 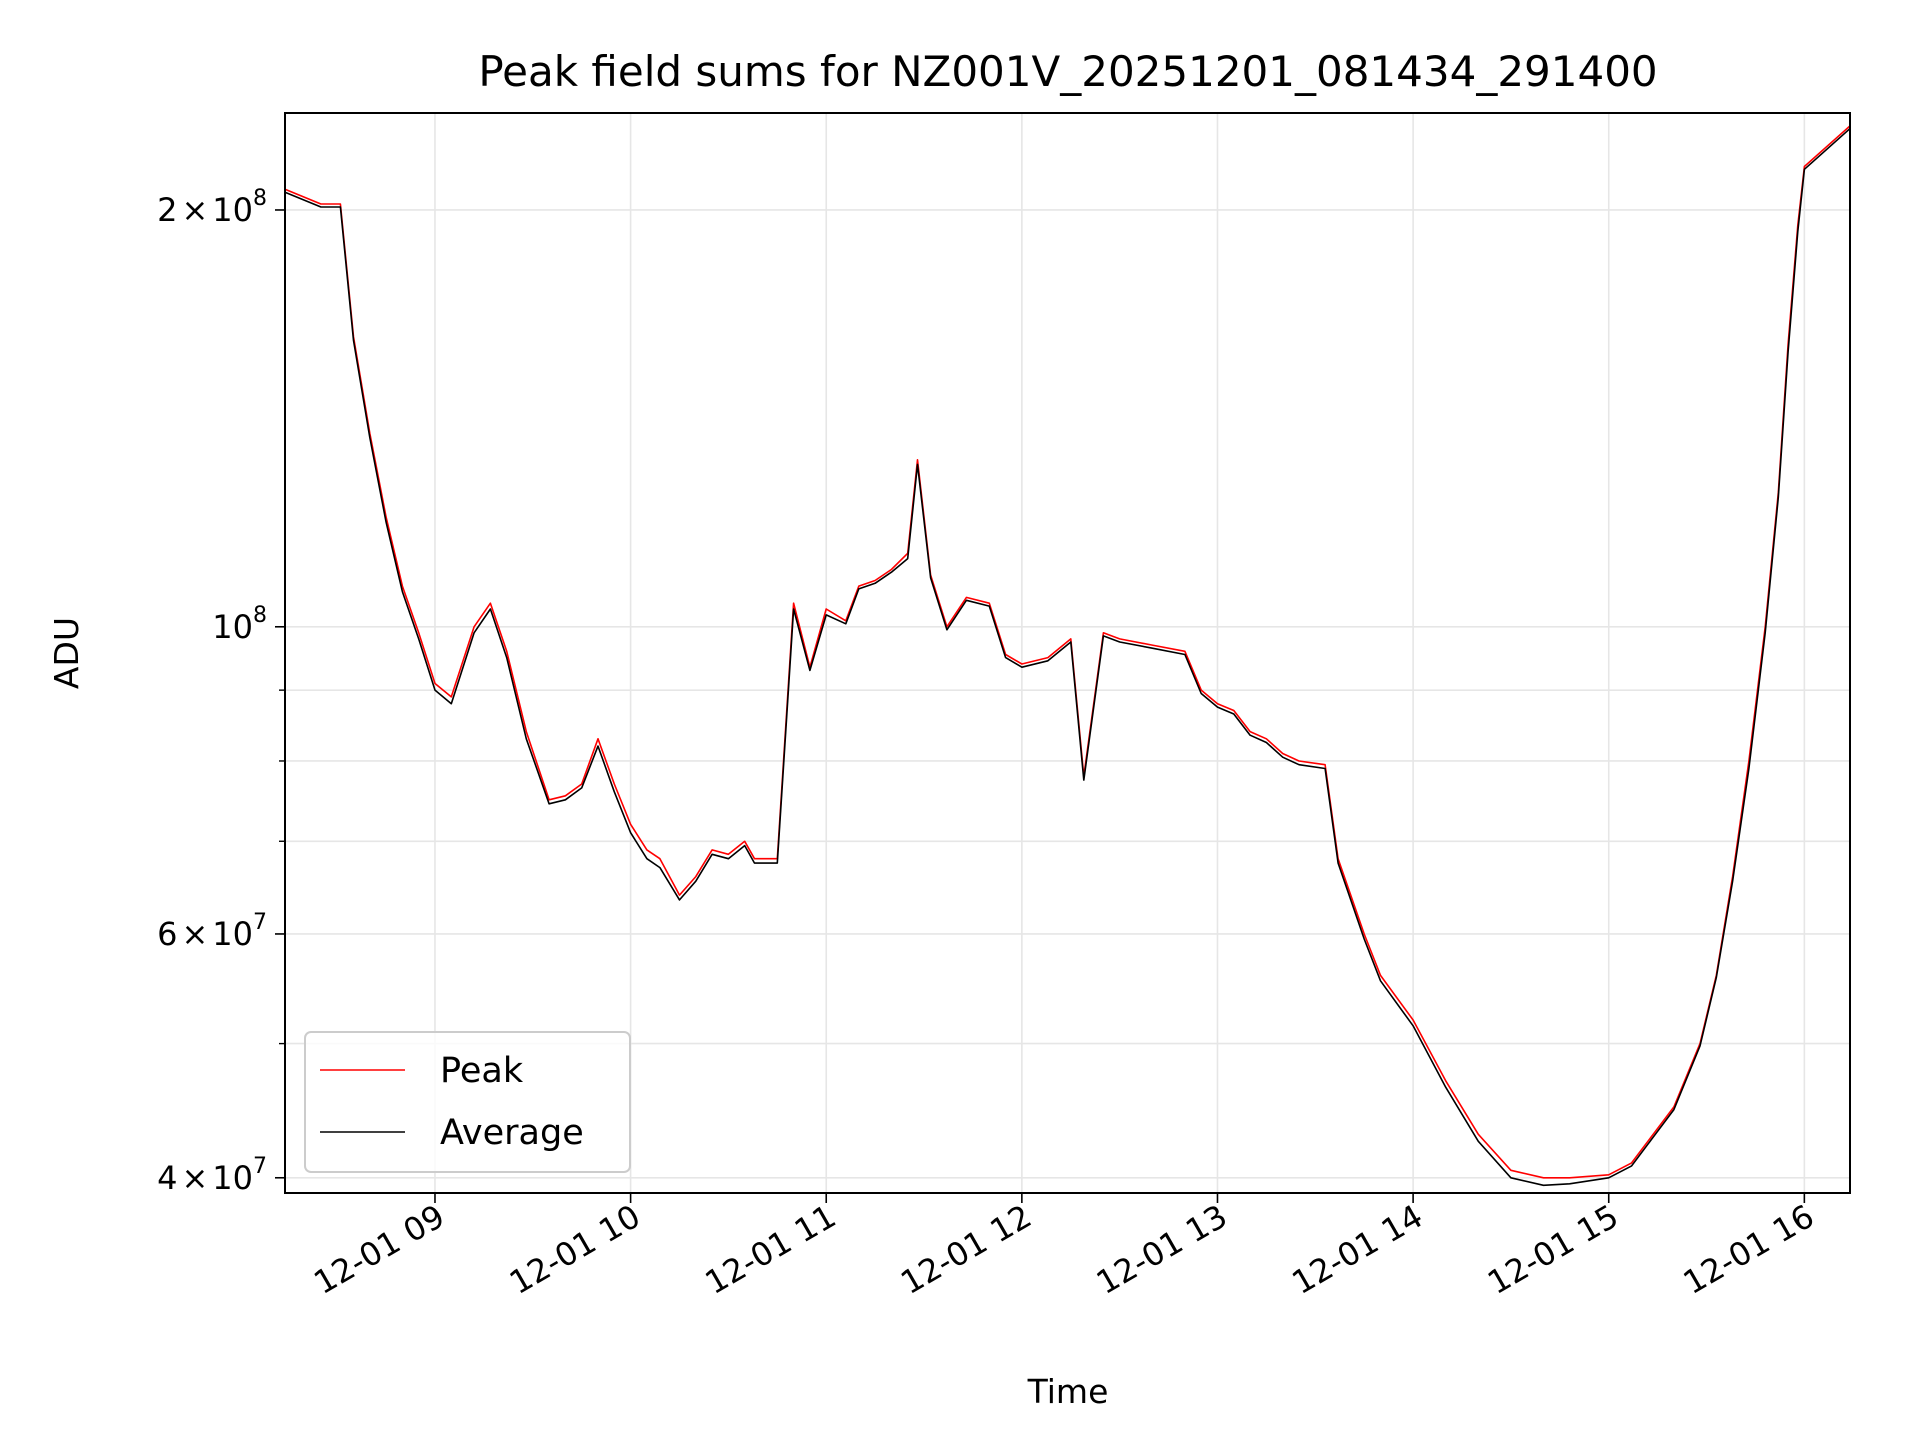 What do you see at coordinates (167, 934) in the screenshot?
I see `y-tick-mantissa: 6` at bounding box center [167, 934].